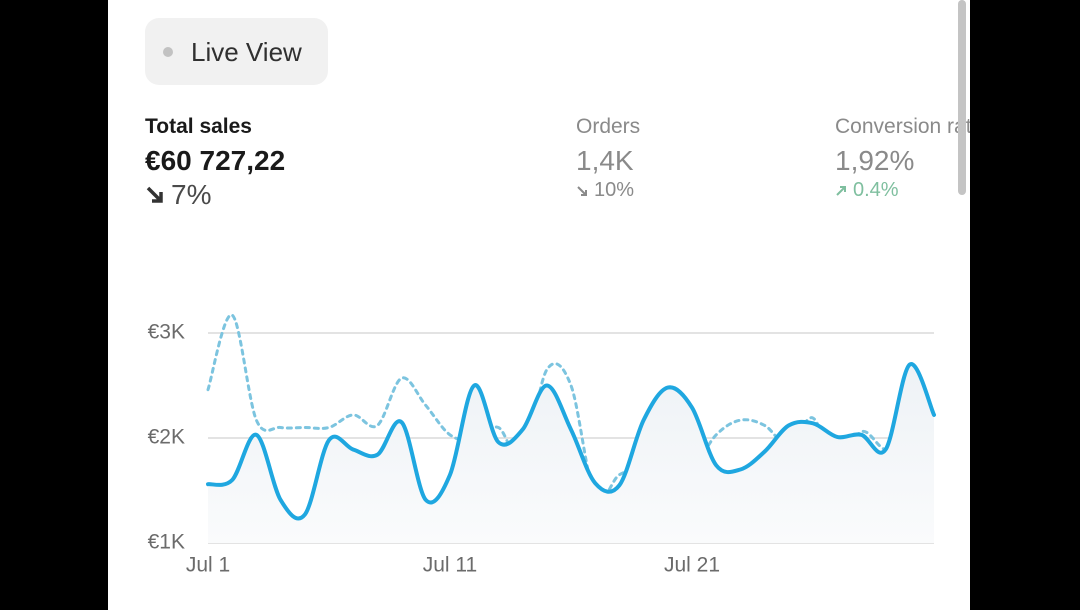 The image size is (1080, 610). I want to click on y-tick-label: €3K, so click(166, 332).